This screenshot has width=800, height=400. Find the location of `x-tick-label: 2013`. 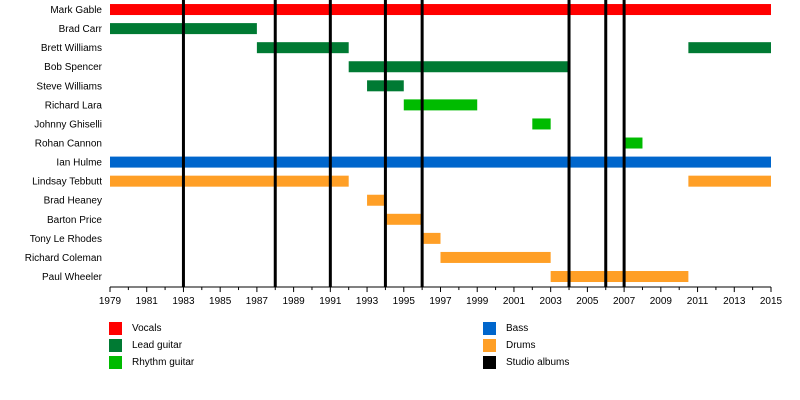

x-tick-label: 2013 is located at coordinates (734, 301).